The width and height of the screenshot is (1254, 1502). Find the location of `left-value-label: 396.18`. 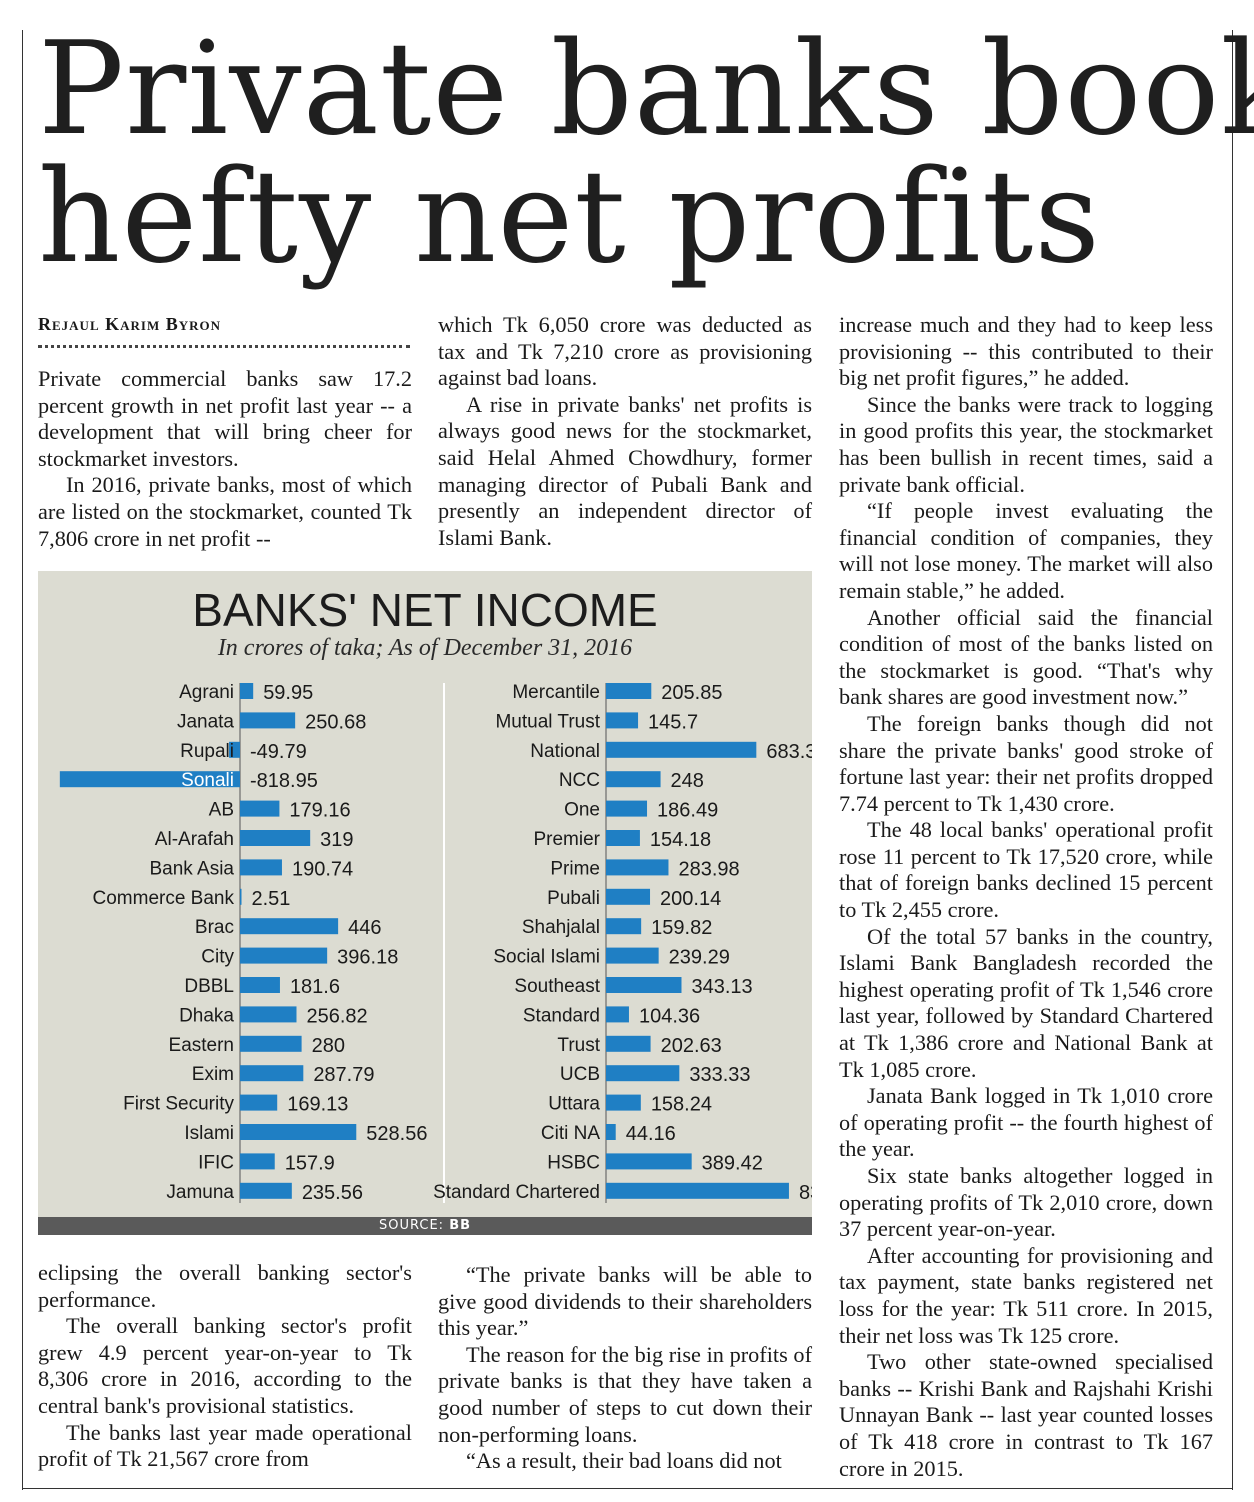

left-value-label: 396.18 is located at coordinates (367, 958).